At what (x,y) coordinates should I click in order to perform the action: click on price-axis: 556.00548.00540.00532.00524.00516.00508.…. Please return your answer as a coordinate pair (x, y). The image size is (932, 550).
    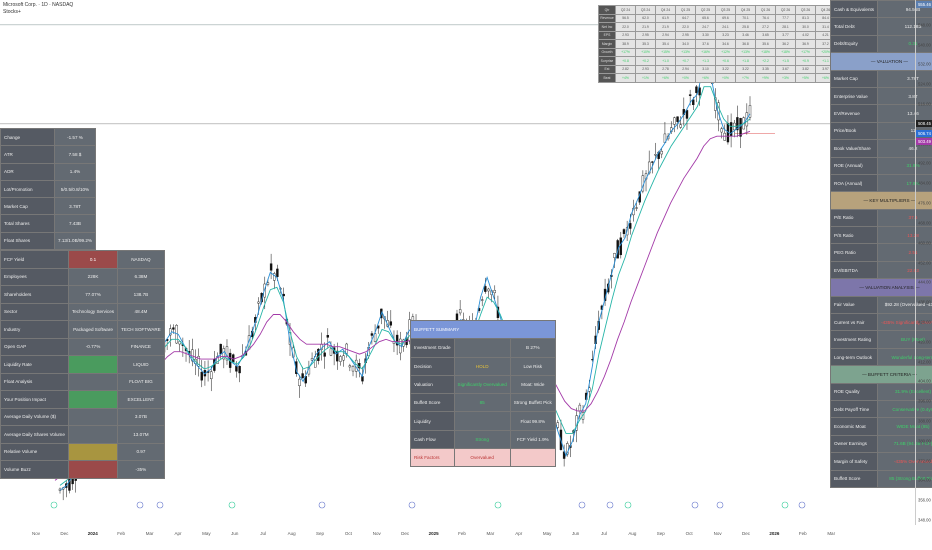
    Looking at the image, I should click on (923, 262).